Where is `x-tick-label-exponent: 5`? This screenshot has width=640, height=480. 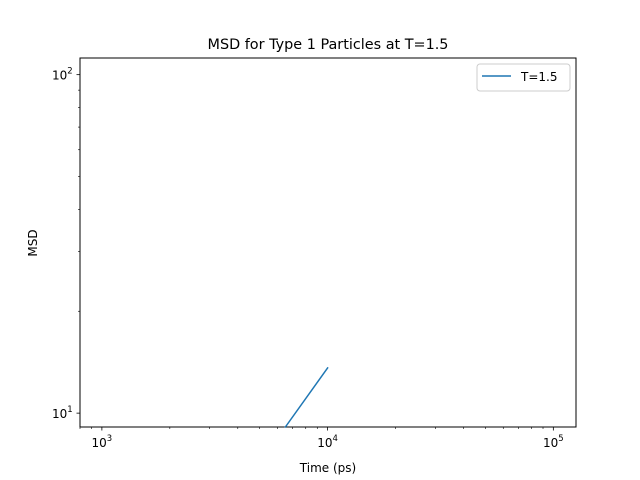
x-tick-label-exponent: 5 is located at coordinates (560, 439).